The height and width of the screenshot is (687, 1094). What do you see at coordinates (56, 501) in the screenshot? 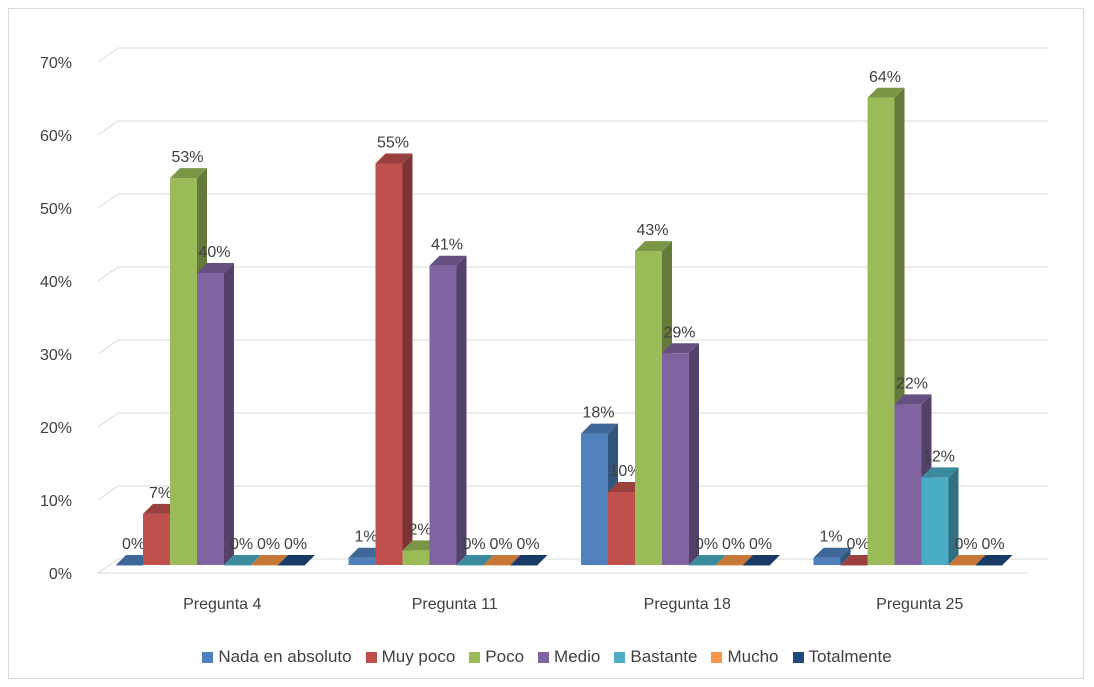
I see `y-tick-label: 10%` at bounding box center [56, 501].